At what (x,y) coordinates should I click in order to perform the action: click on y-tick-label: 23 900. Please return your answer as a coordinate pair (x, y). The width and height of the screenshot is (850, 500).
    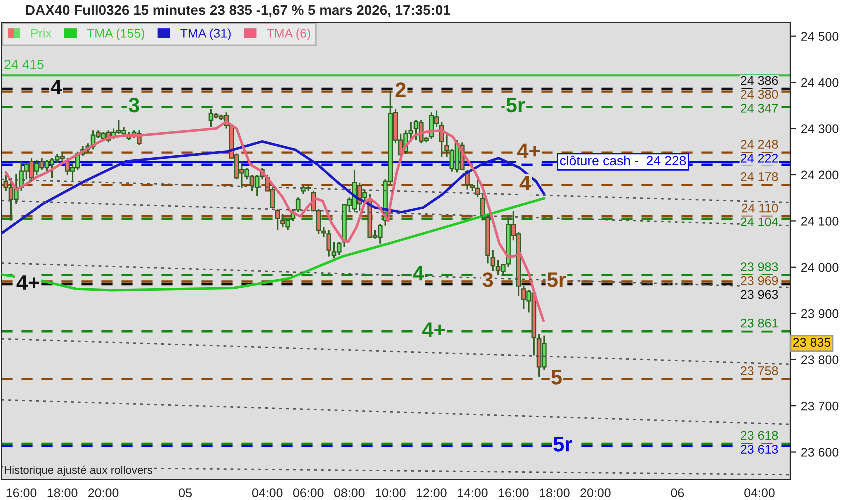
    Looking at the image, I should click on (820, 313).